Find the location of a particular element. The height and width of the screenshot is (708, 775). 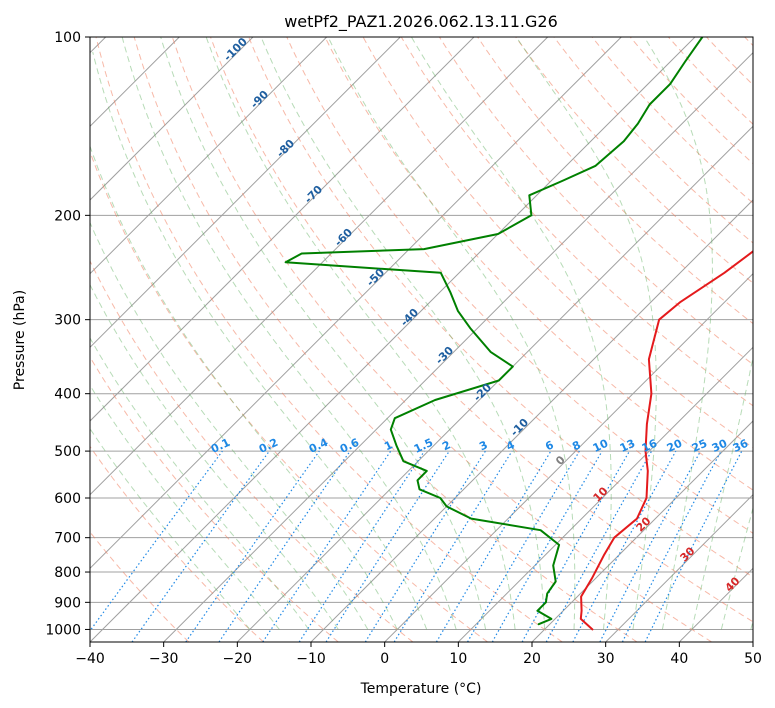

x-tick-label: 0 is located at coordinates (384, 659).